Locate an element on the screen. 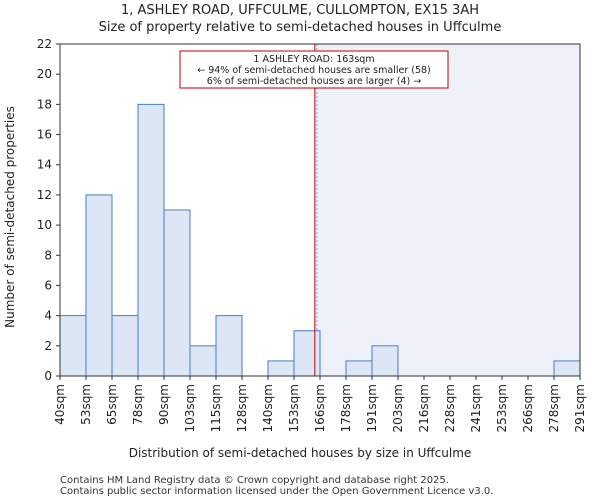  x-tick-label: 53sqm is located at coordinates (86, 404).